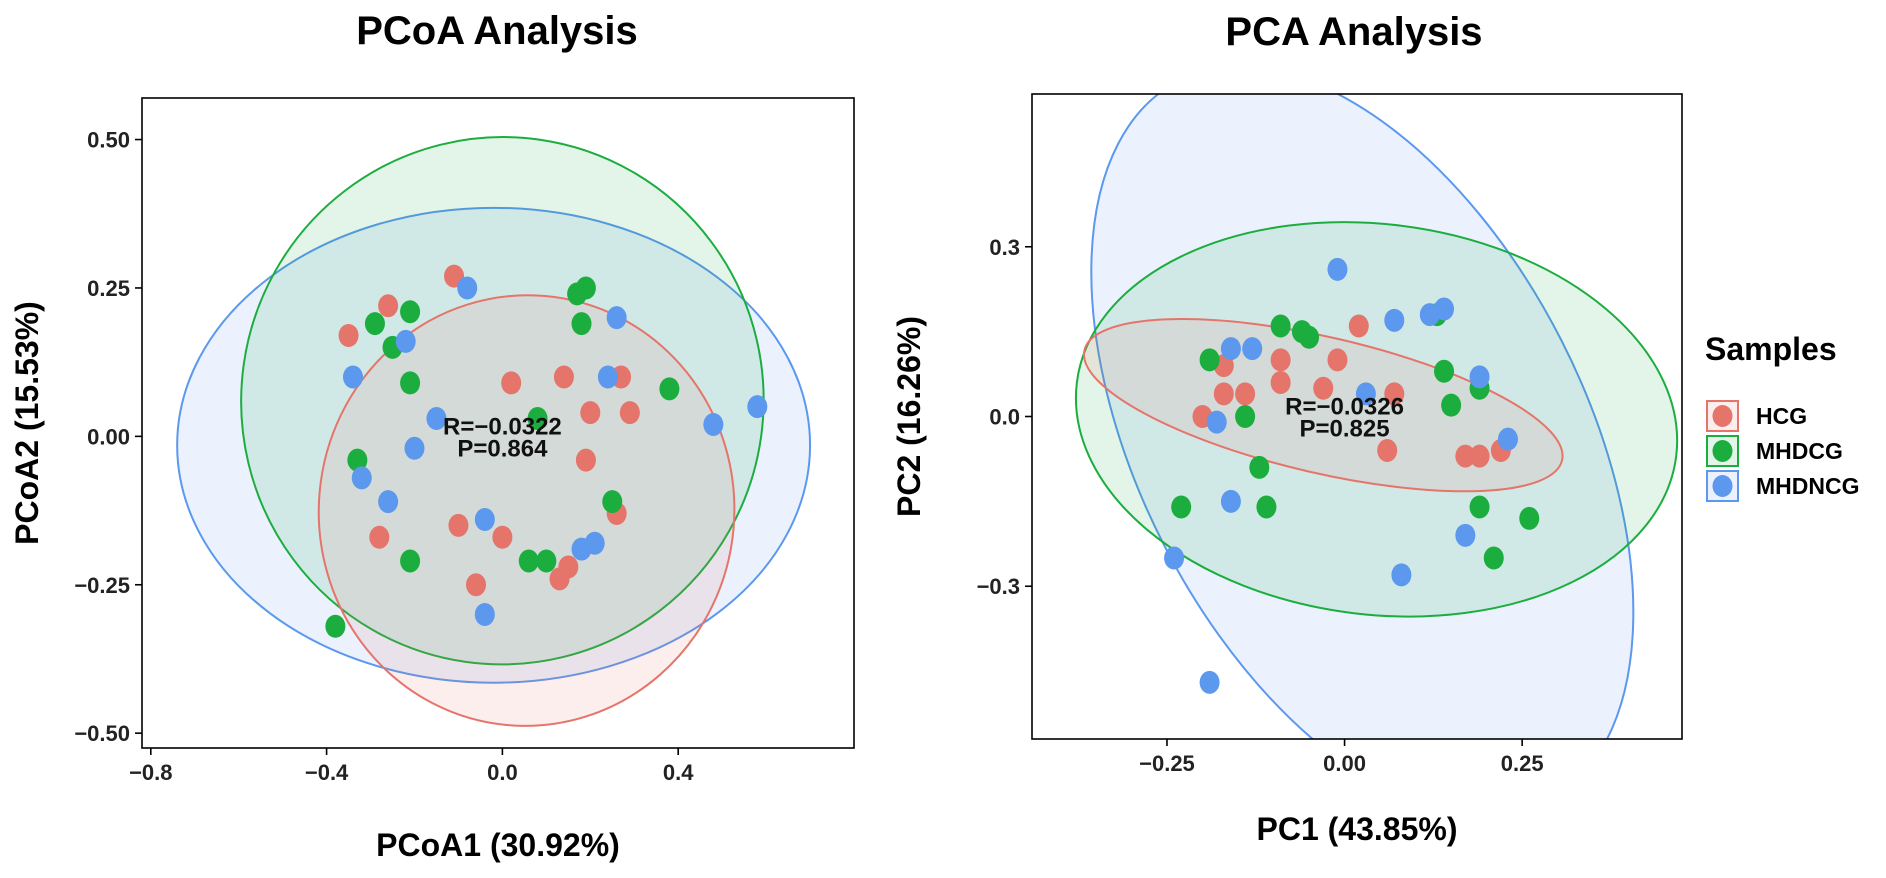 Image resolution: width=1886 pixels, height=878 pixels. What do you see at coordinates (909, 416) in the screenshot?
I see `pca-y-axis-label: PC2 (16.26%)` at bounding box center [909, 416].